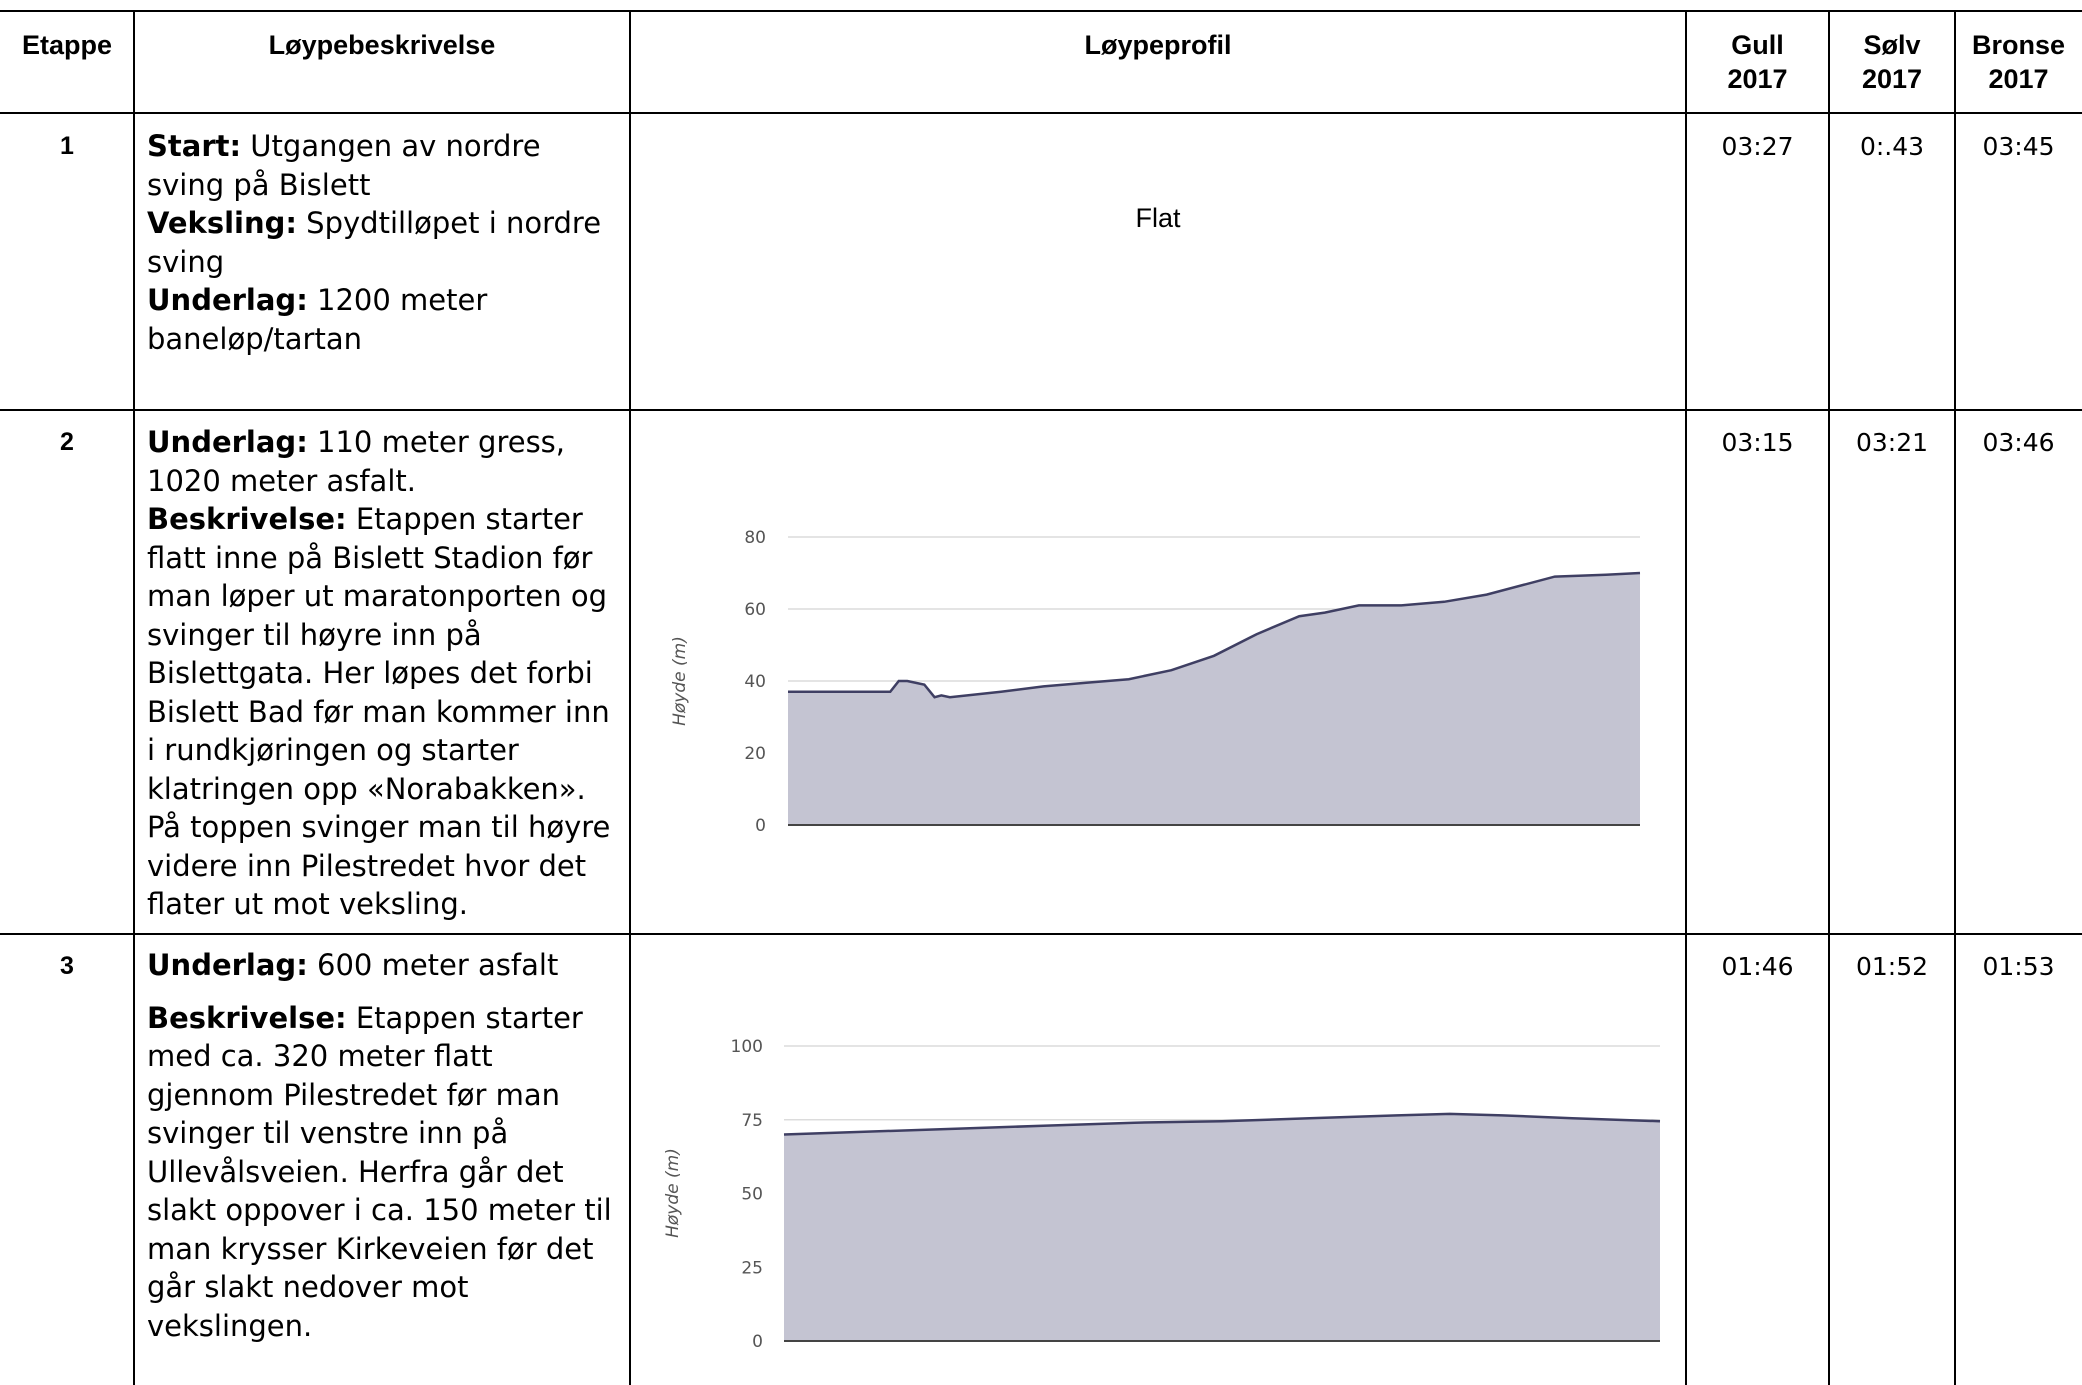 The image size is (2082, 1385). Describe the element at coordinates (755, 610) in the screenshot. I see `y-tick-label: 60` at that location.